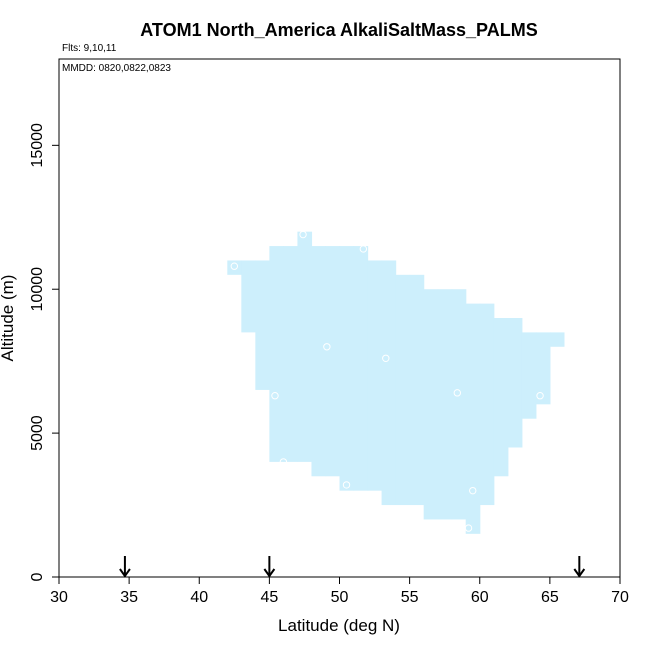  What do you see at coordinates (352, 567) in the screenshot?
I see `arrow-markers` at bounding box center [352, 567].